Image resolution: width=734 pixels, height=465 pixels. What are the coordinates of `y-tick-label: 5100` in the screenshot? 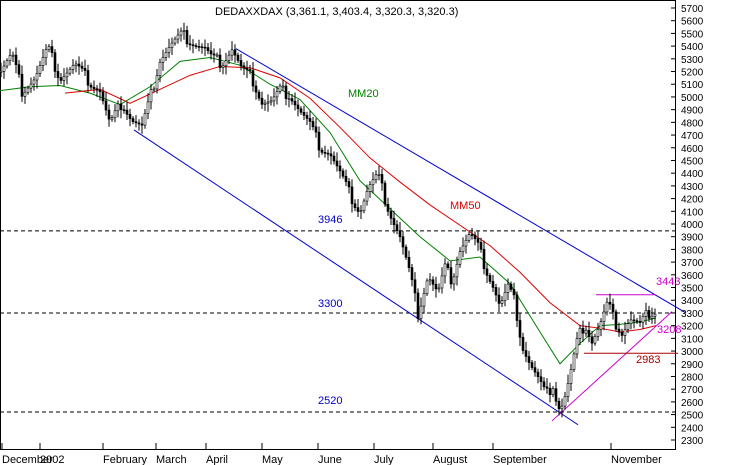 It's located at (692, 85).